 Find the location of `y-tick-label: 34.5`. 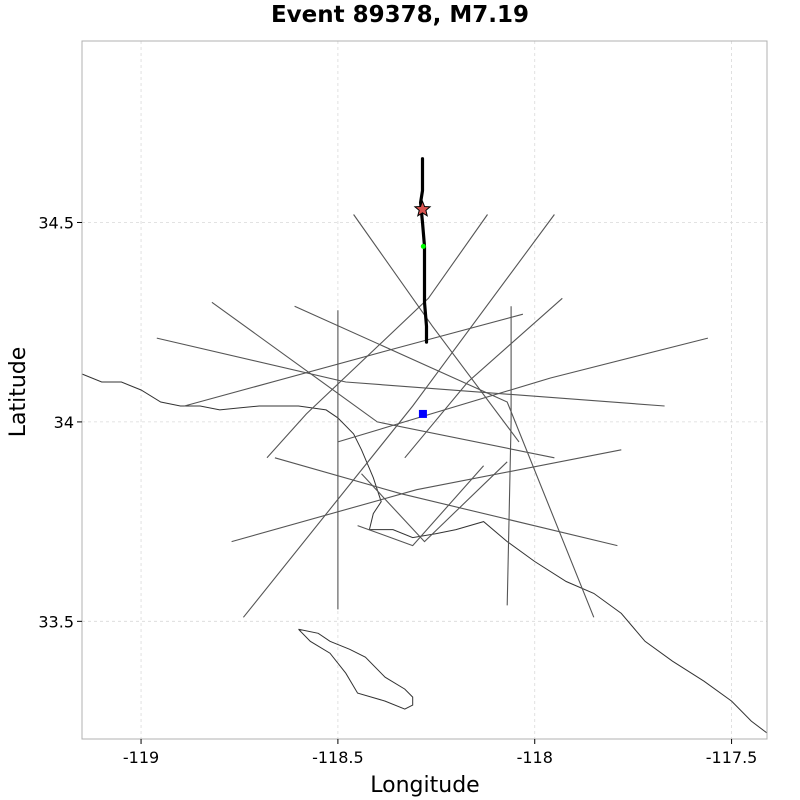

y-tick-label: 34.5 is located at coordinates (56, 222).